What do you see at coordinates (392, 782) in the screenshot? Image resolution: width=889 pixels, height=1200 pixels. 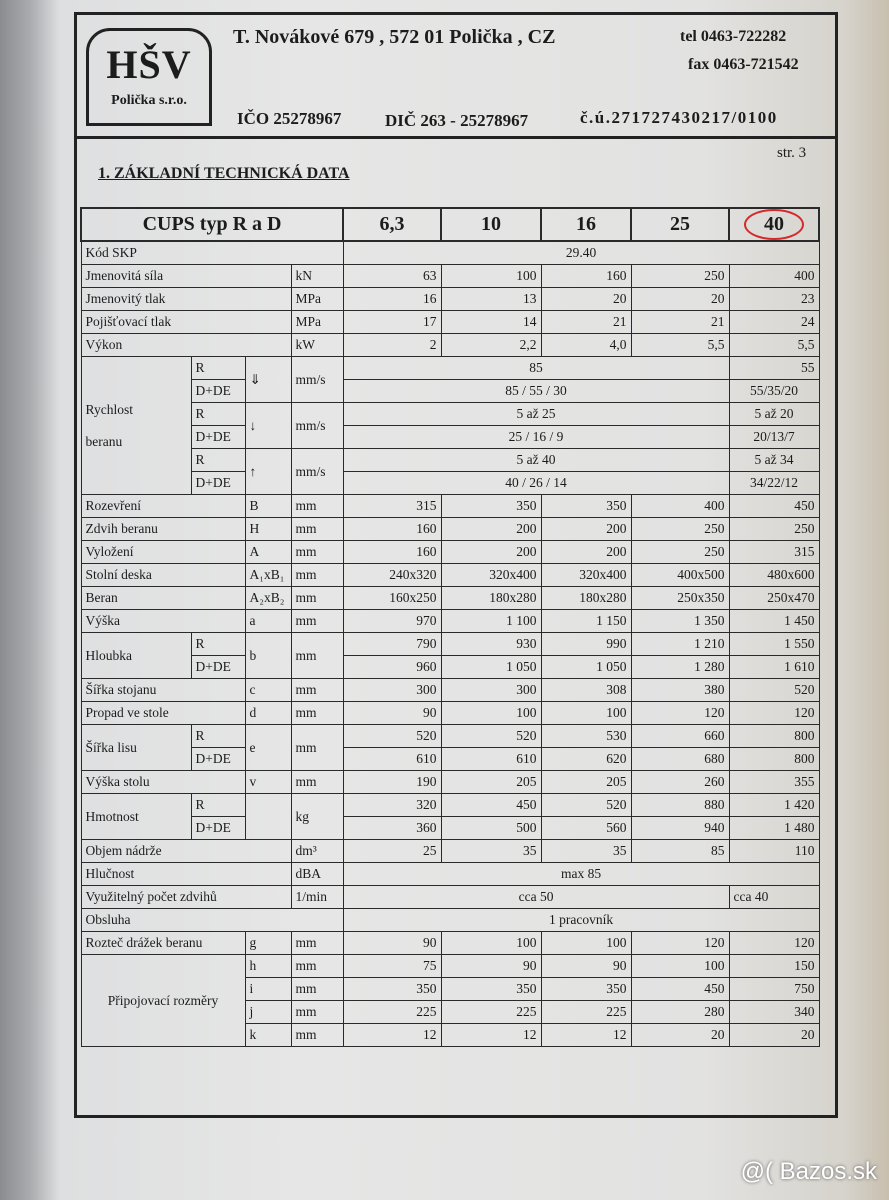 I see `value-cell: 190` at bounding box center [392, 782].